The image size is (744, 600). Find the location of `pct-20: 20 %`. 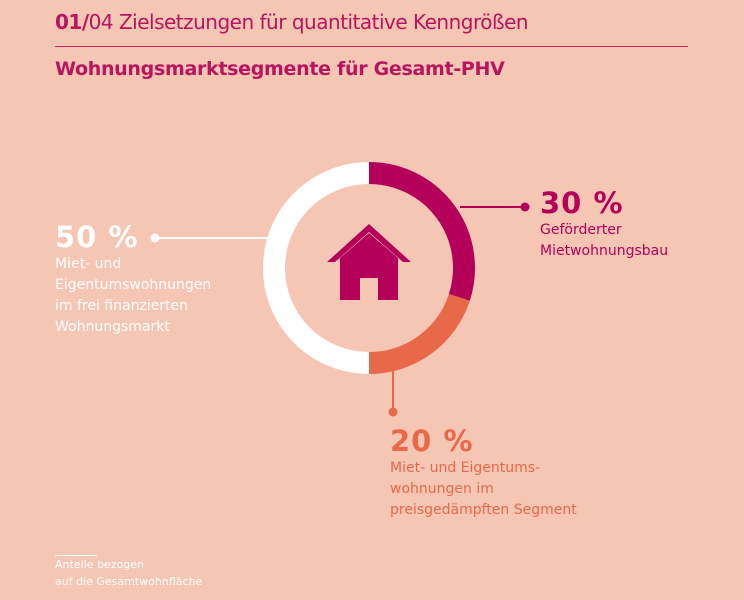

pct-20: 20 % is located at coordinates (432, 441).